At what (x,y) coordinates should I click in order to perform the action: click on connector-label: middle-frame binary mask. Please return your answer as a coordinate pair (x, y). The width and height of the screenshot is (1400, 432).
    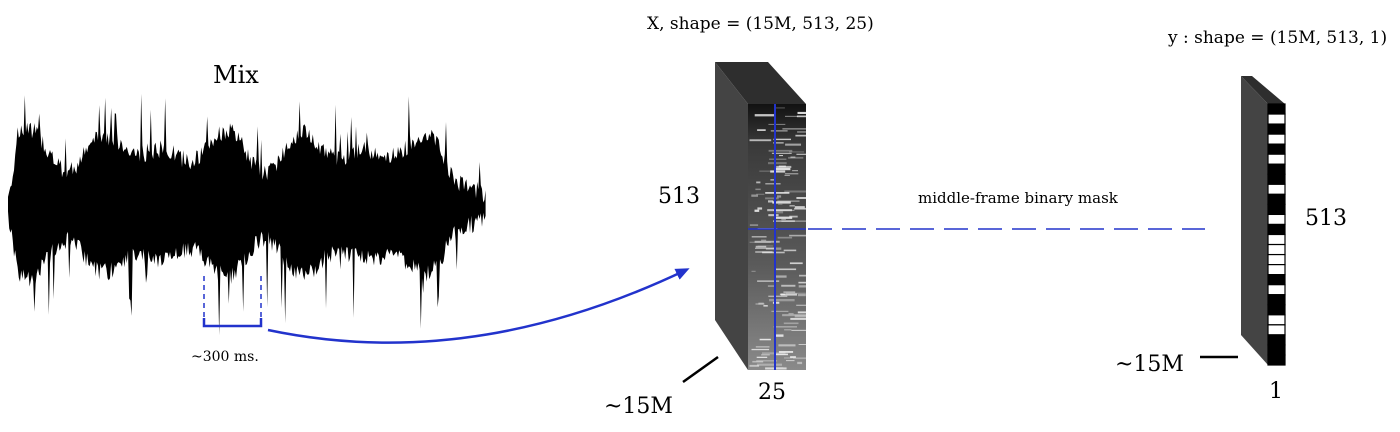
    Looking at the image, I should click on (1018, 198).